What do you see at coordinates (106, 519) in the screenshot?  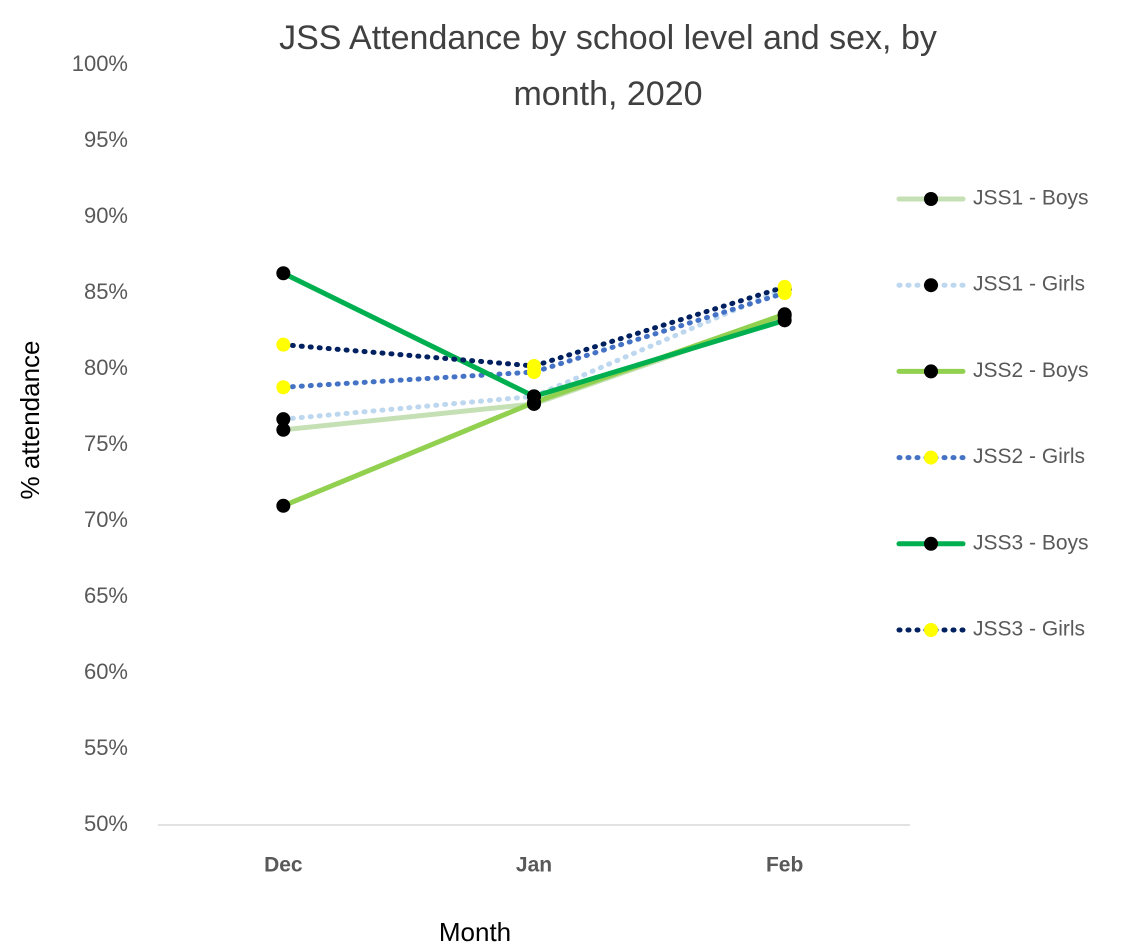 I see `y-tick-label: 70%` at bounding box center [106, 519].